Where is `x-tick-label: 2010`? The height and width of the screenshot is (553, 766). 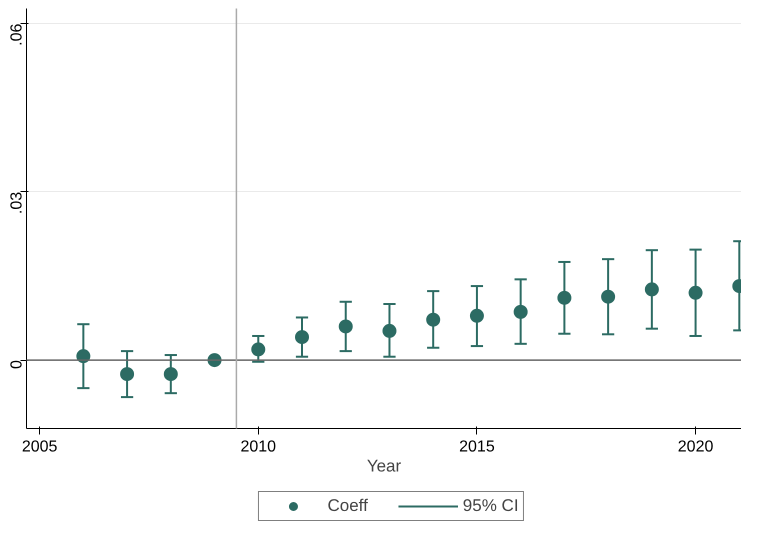 x-tick-label: 2010 is located at coordinates (258, 447).